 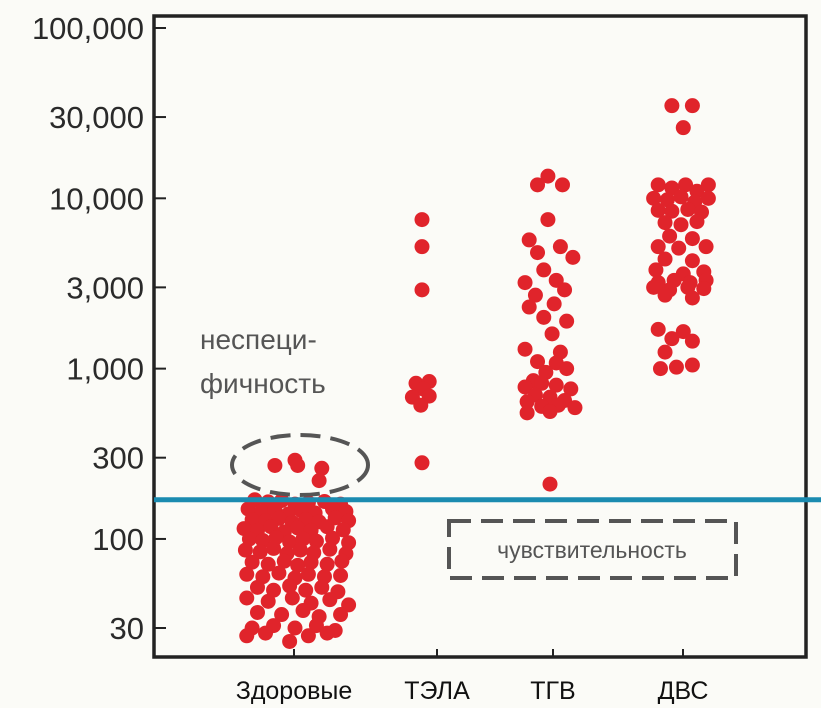 I want to click on category-label-tela: ТЭЛА, so click(x=437, y=691).